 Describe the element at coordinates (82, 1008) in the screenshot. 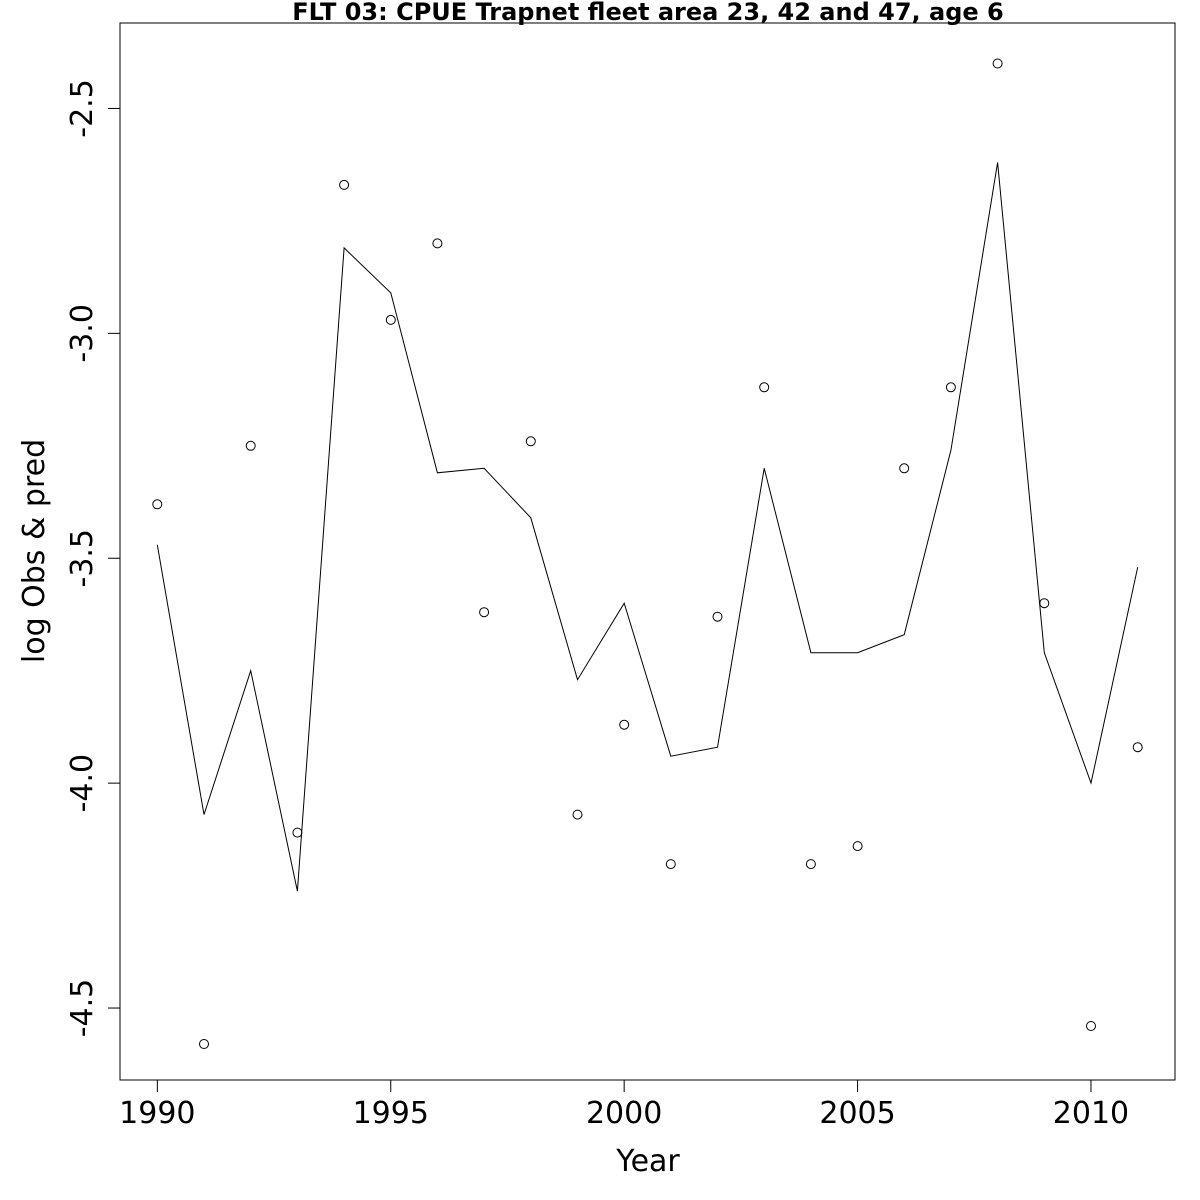

I see `y-tick-label: -4.5` at that location.